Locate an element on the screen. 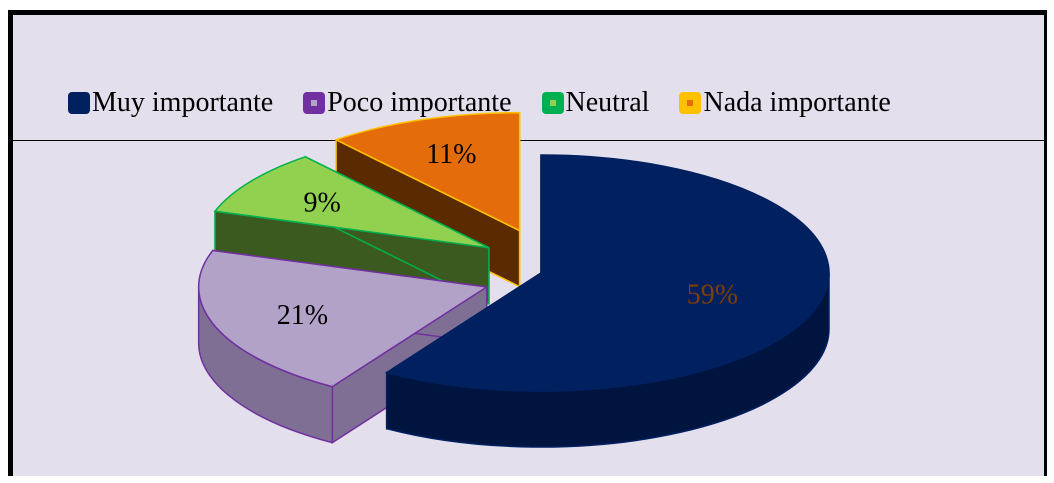 Image resolution: width=1054 pixels, height=483 pixels. data-label-neutral: 9% is located at coordinates (321, 202).